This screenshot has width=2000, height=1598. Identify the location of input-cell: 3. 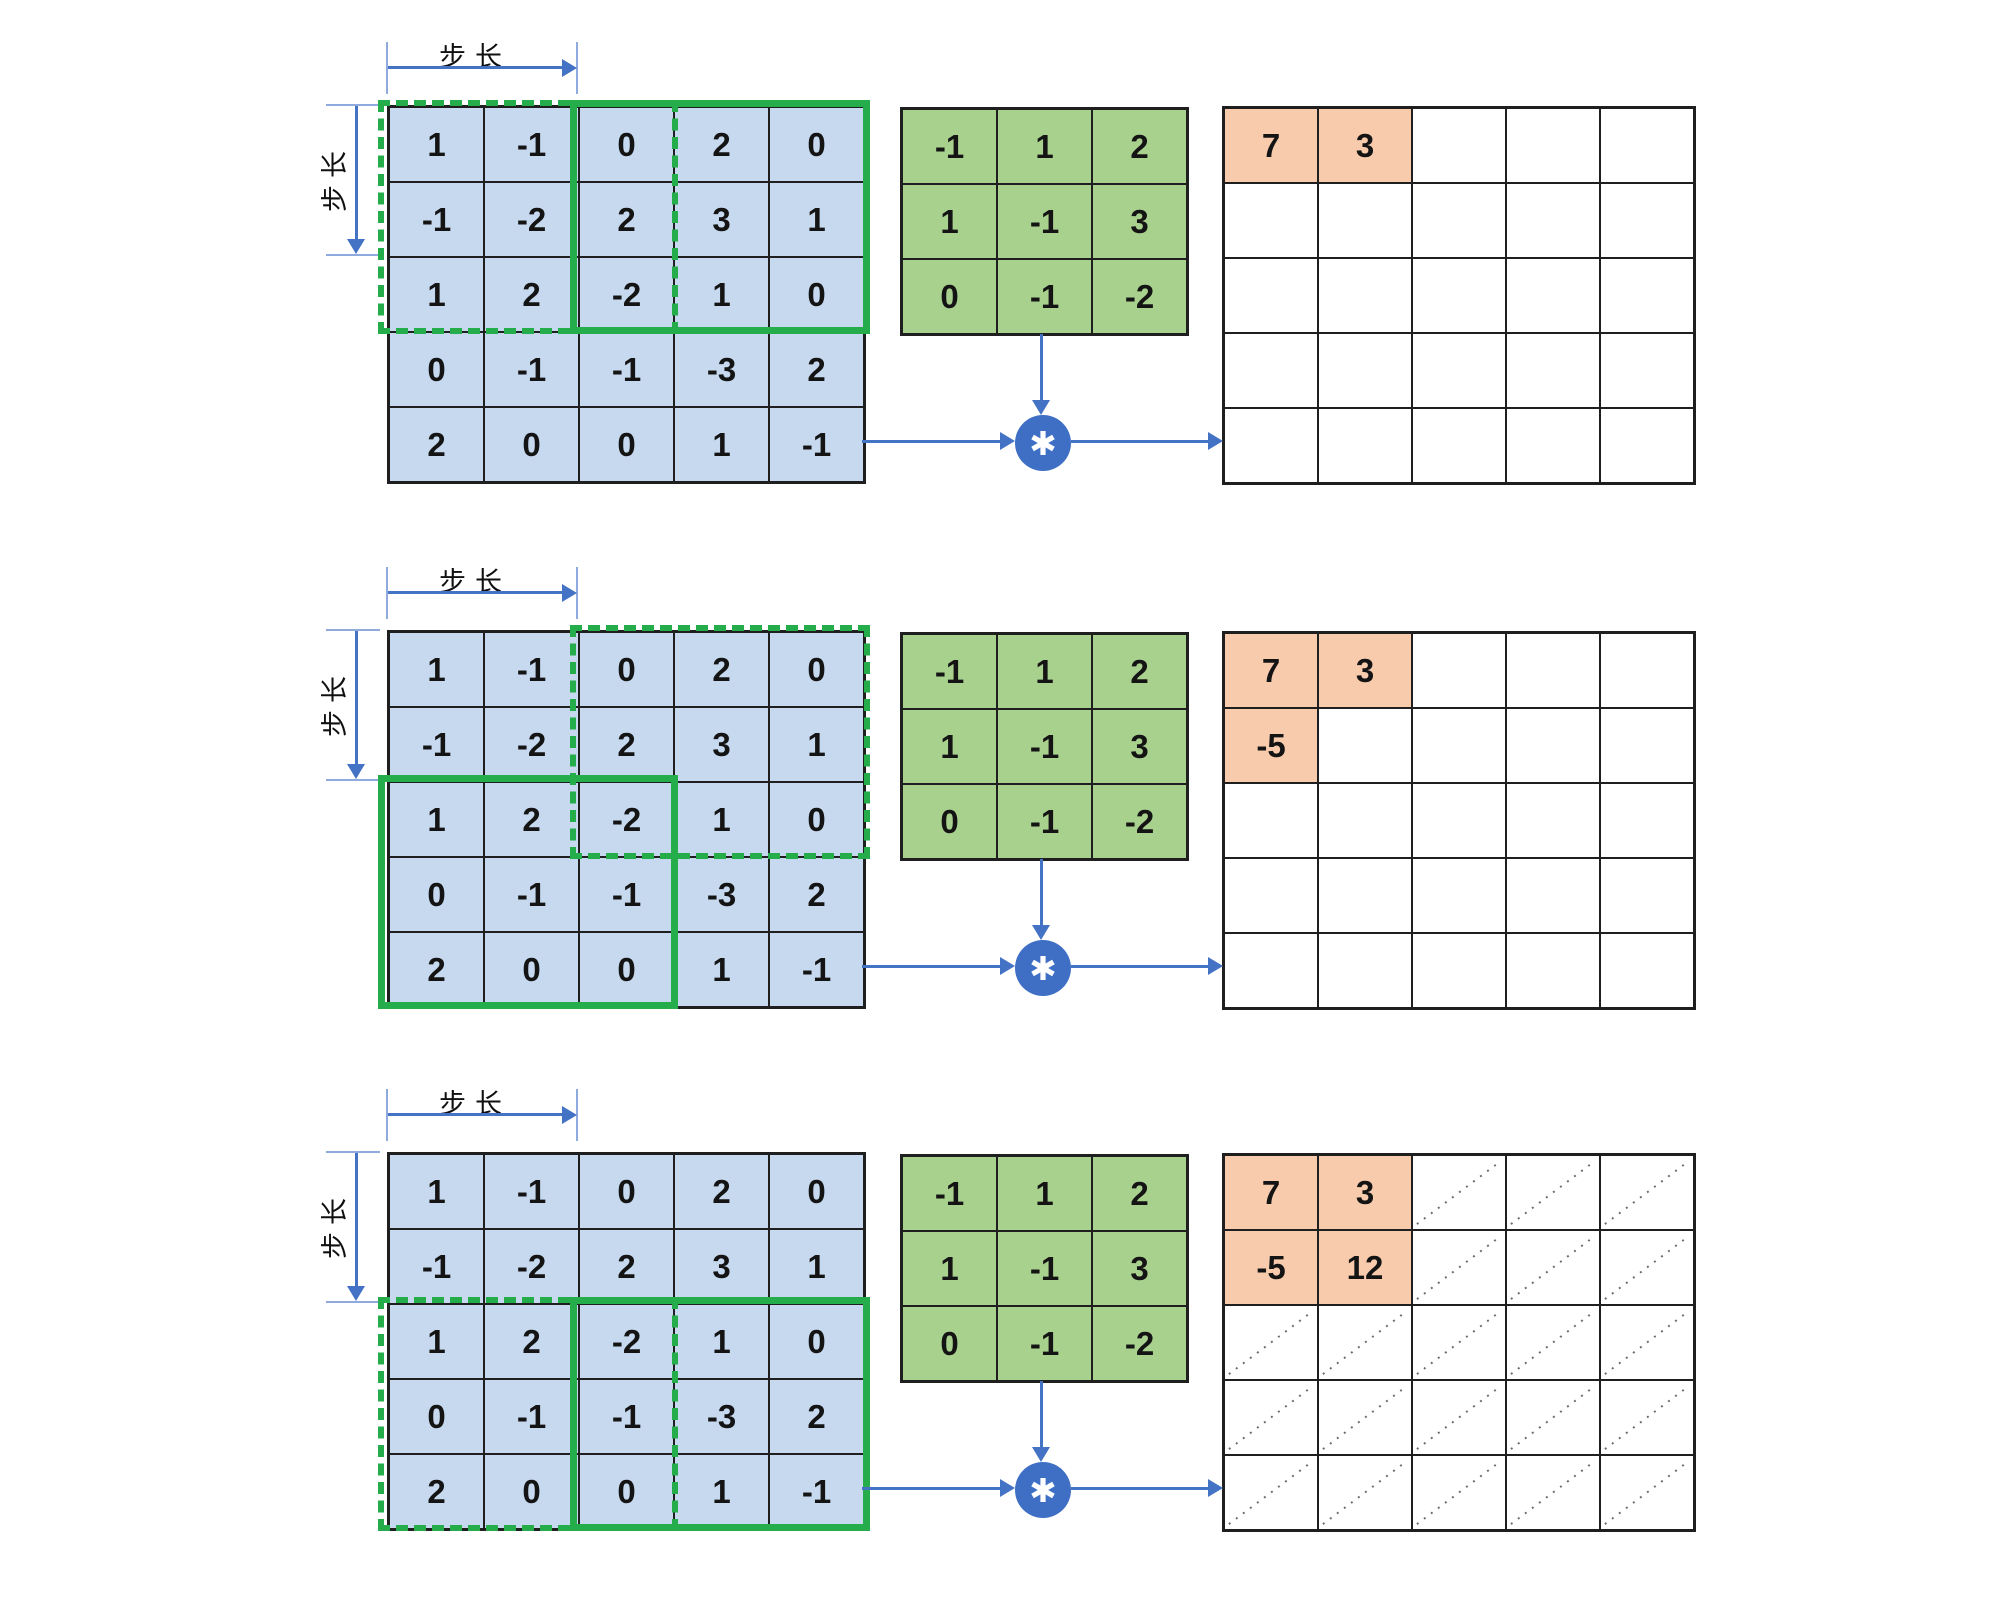
(721, 219).